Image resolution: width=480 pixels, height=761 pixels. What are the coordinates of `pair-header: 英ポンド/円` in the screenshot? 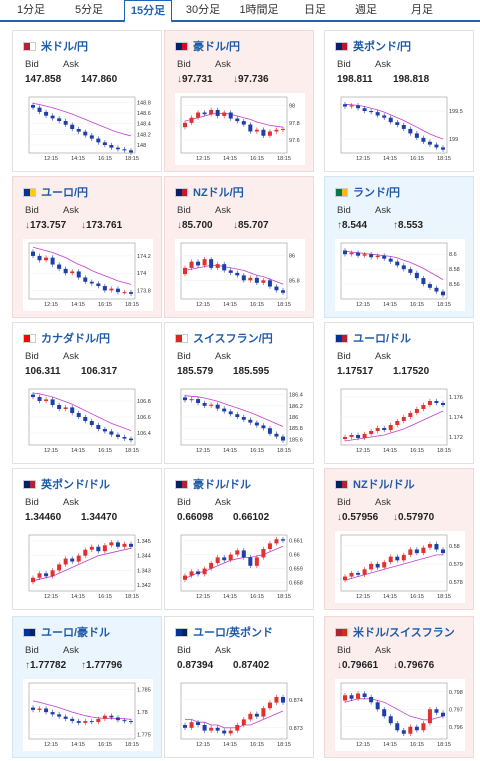 It's located at (373, 46).